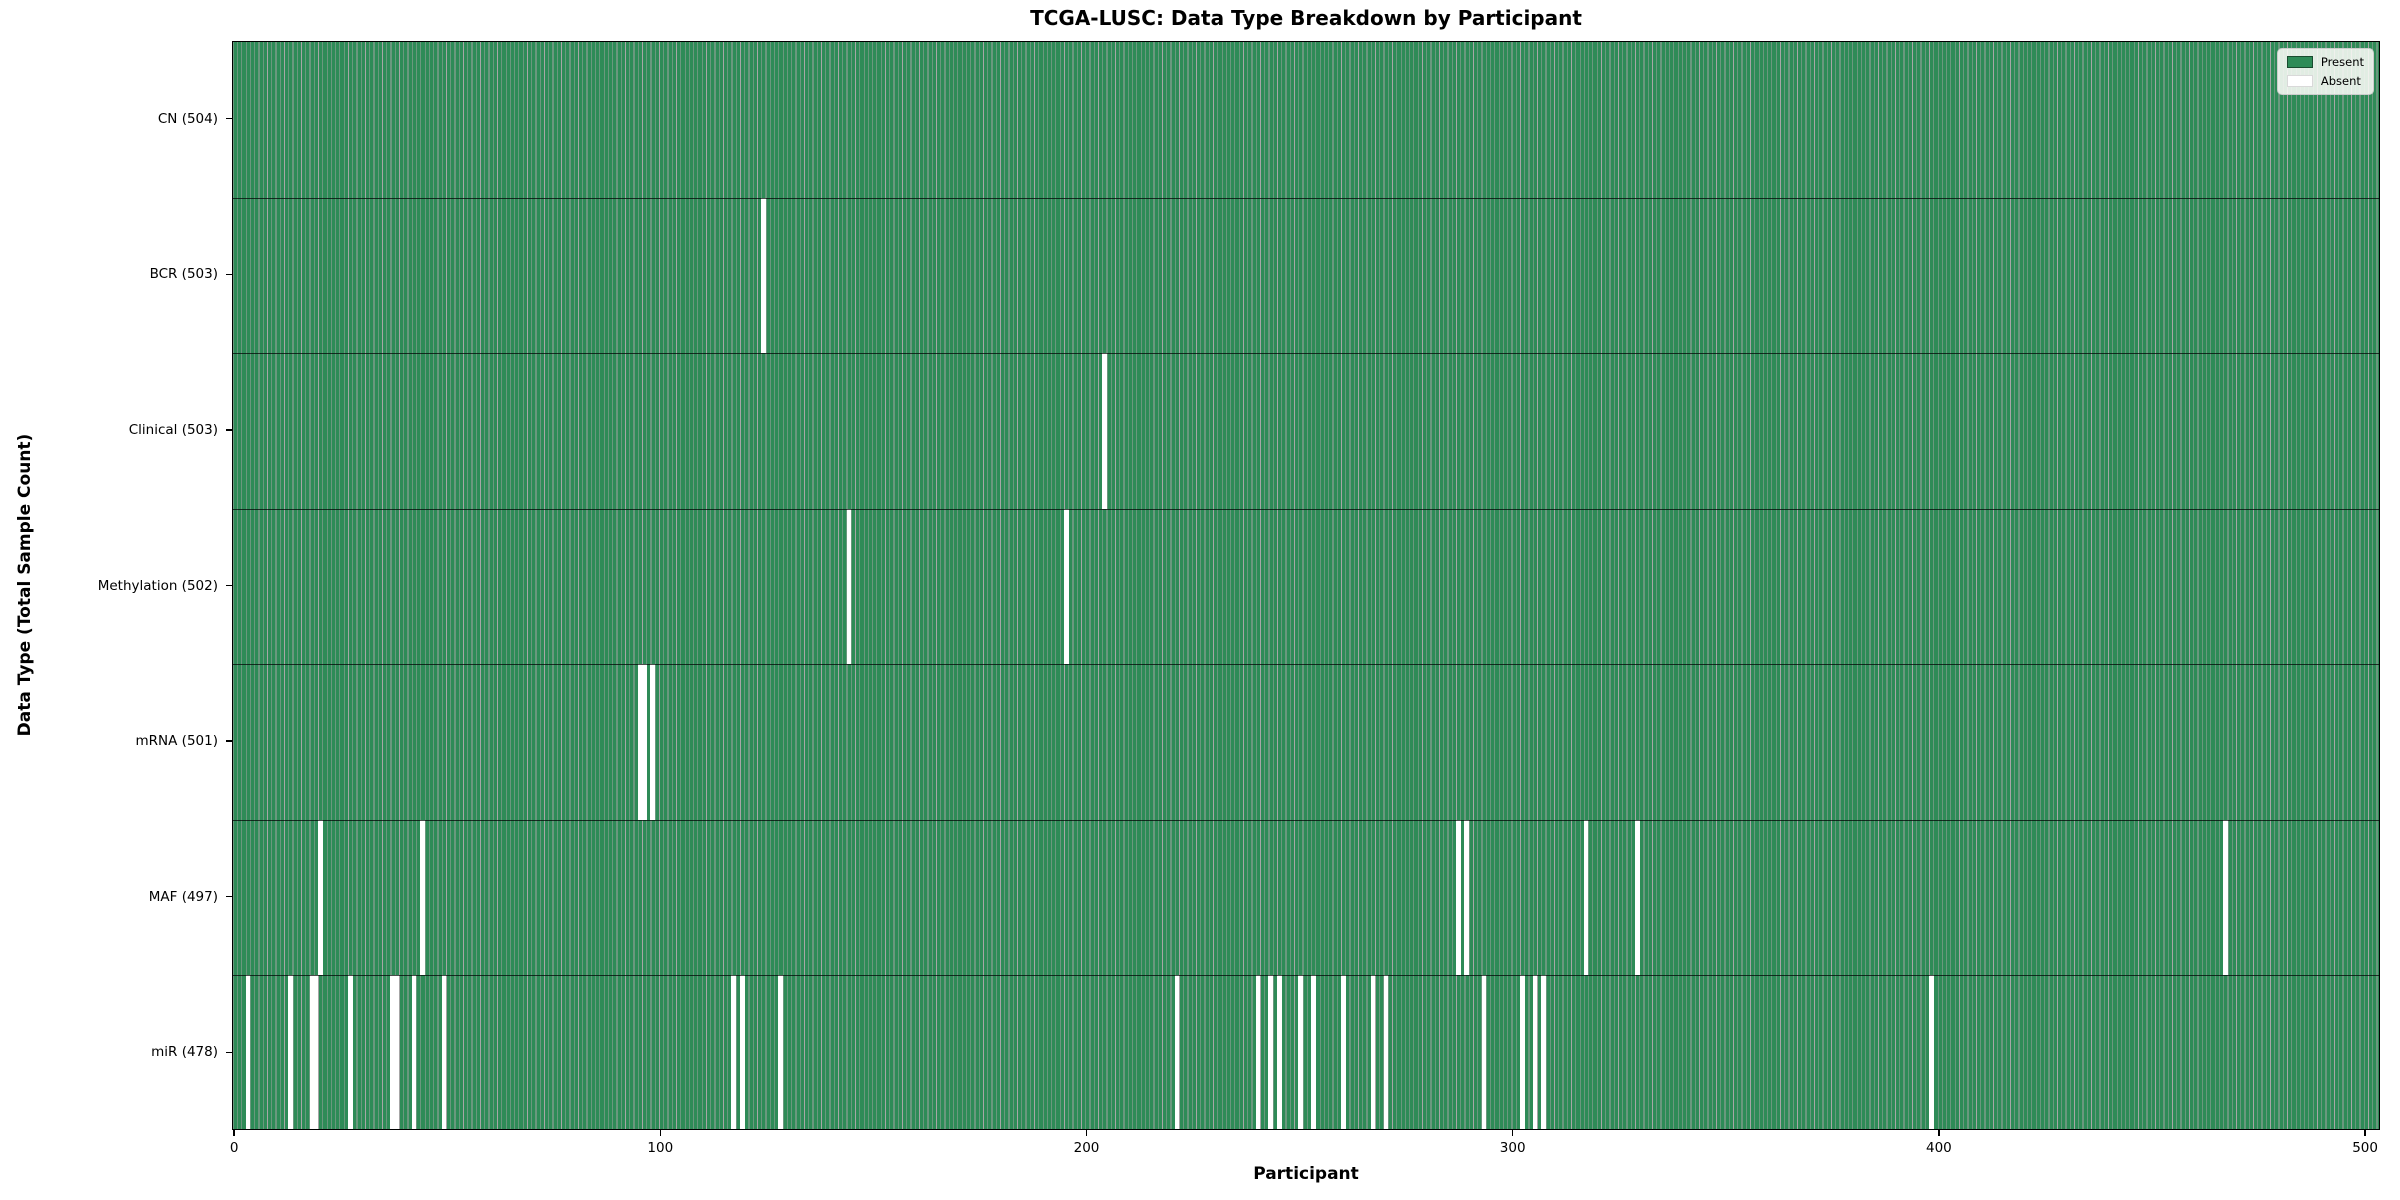  I want to click on x-tick-label-100: 100, so click(660, 1148).